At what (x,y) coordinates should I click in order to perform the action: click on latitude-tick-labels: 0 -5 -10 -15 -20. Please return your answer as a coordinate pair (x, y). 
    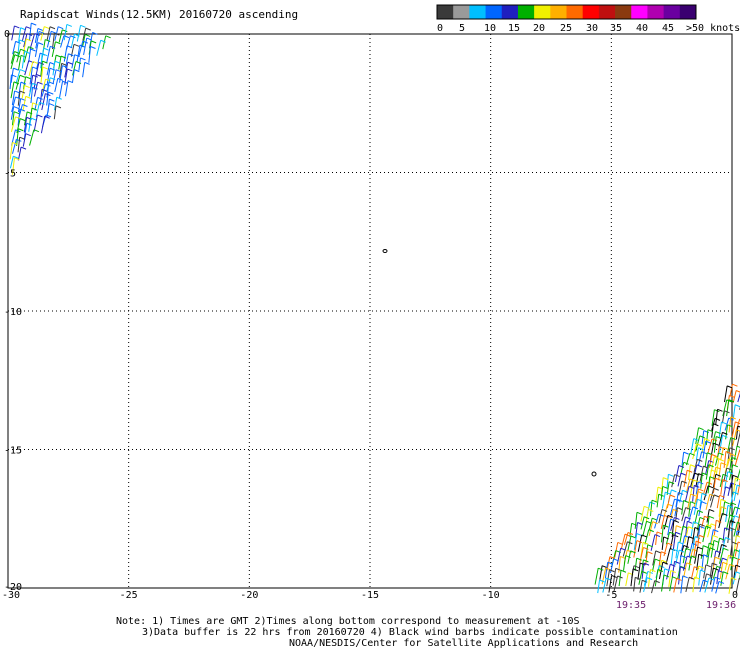
    Looking at the image, I should click on (13, 311).